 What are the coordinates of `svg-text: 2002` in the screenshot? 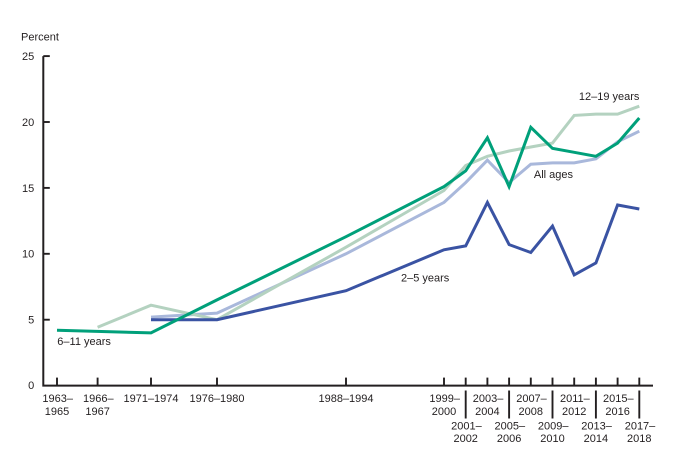 It's located at (465, 439).